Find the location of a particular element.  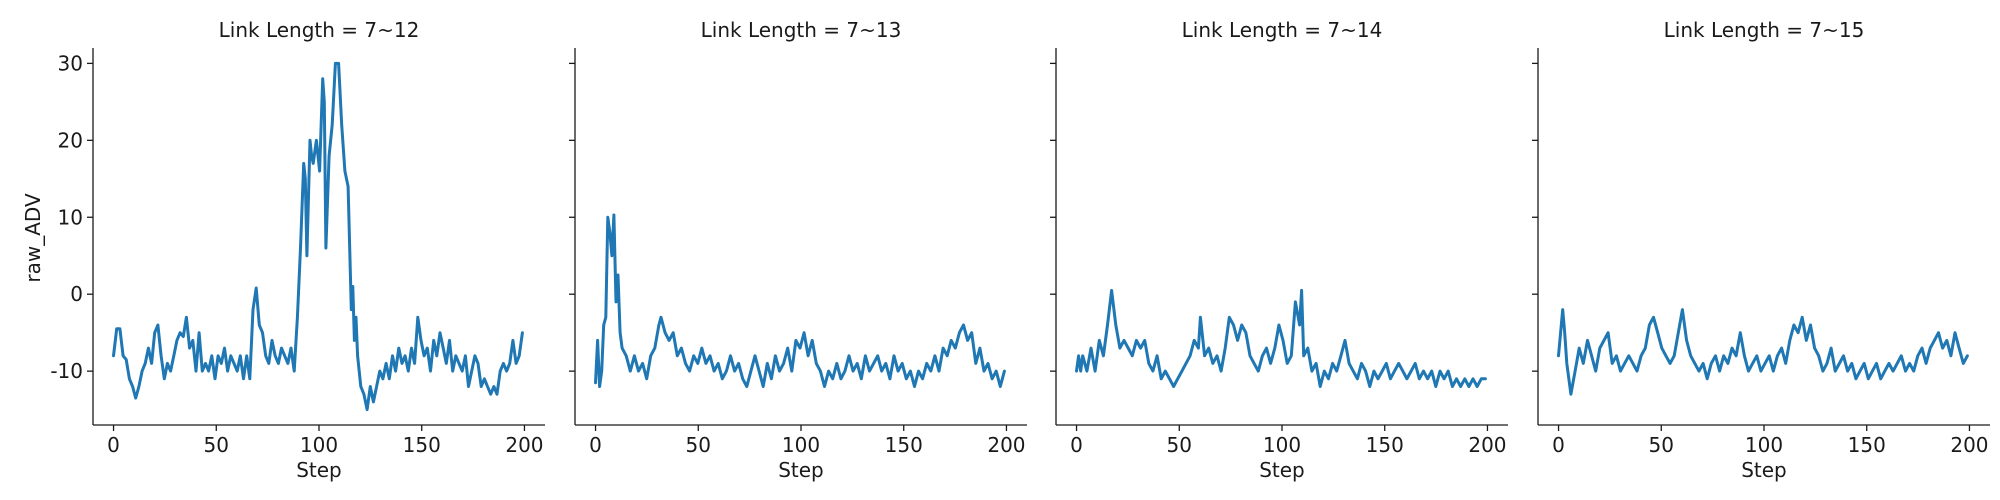

facet-title: Link Length = 7~12 is located at coordinates (319, 30).